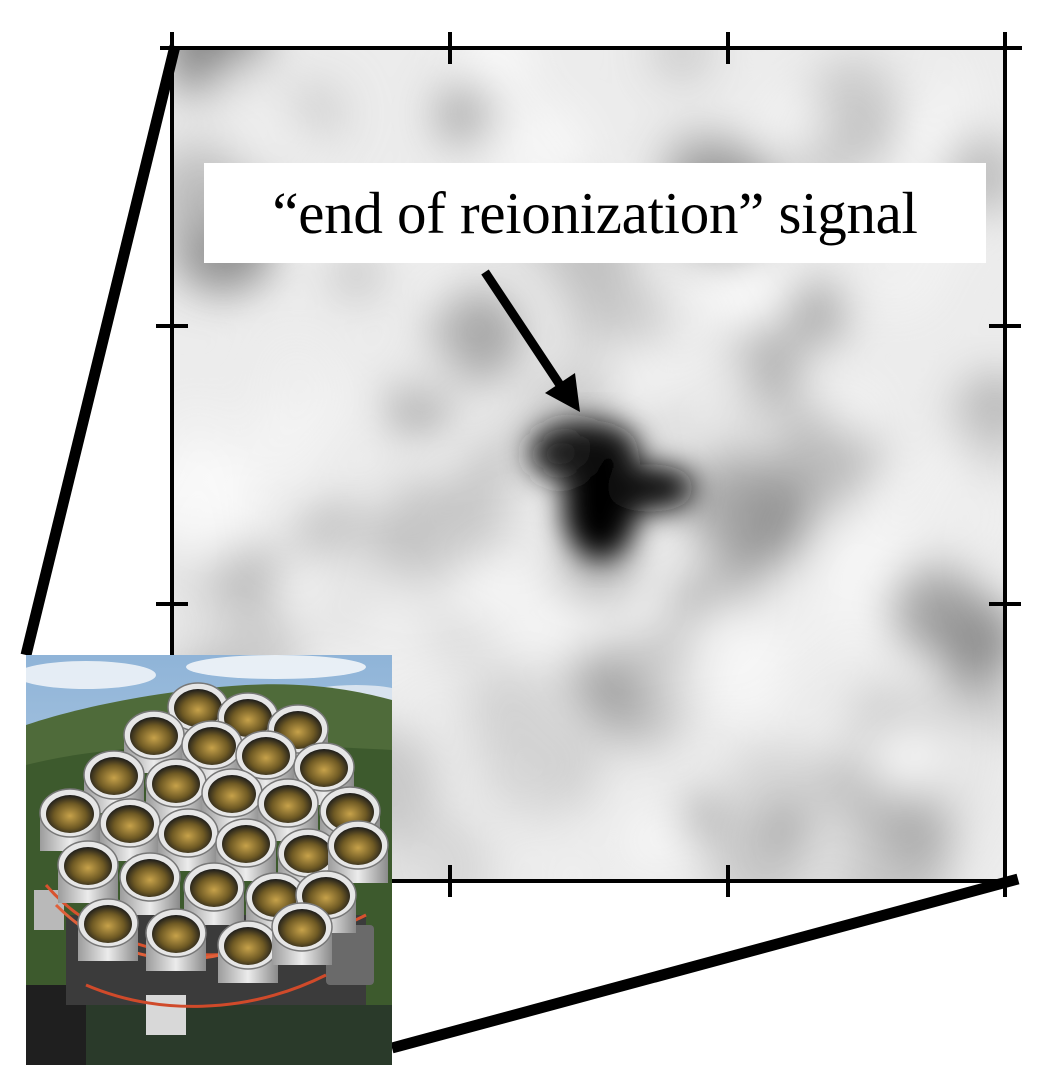  What do you see at coordinates (612, 490) in the screenshot?
I see `signal-blob` at bounding box center [612, 490].